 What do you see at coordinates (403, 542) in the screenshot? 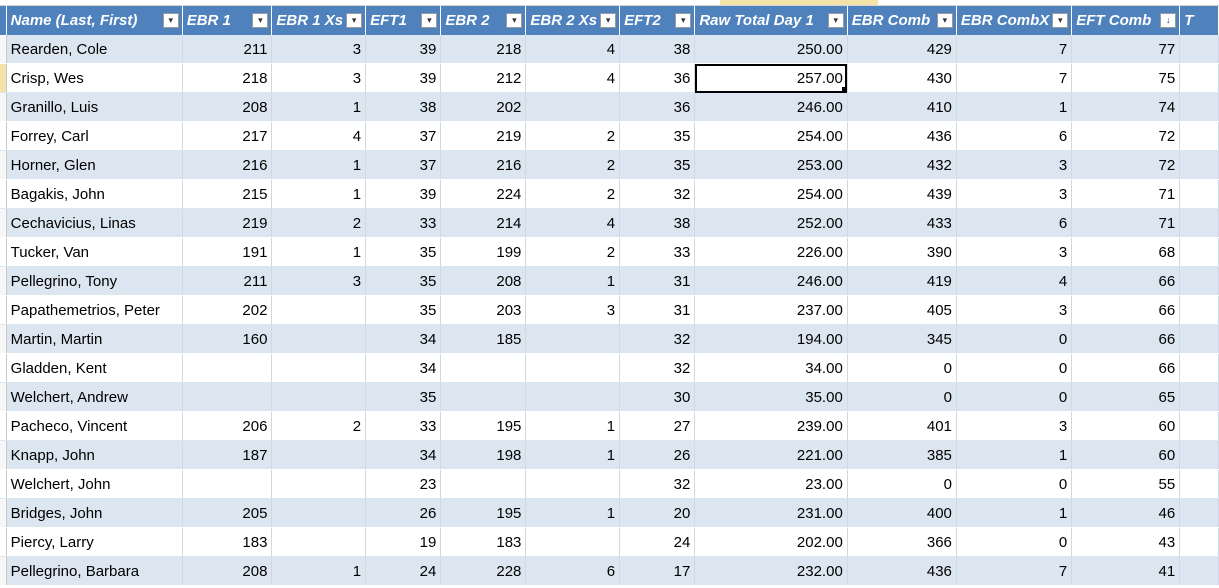
I see `table-cell: 19` at bounding box center [403, 542].